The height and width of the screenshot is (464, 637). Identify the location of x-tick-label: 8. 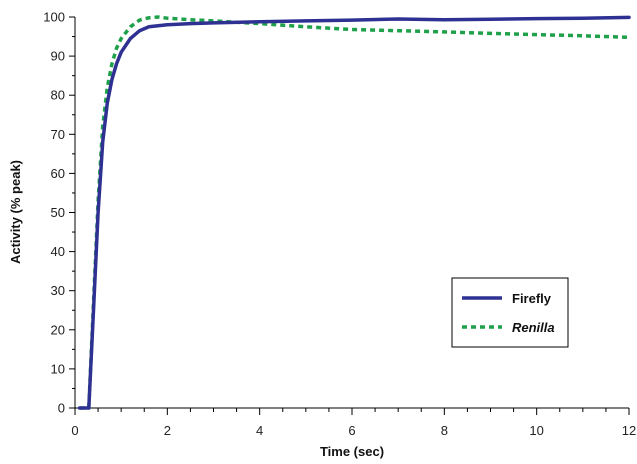
(444, 430).